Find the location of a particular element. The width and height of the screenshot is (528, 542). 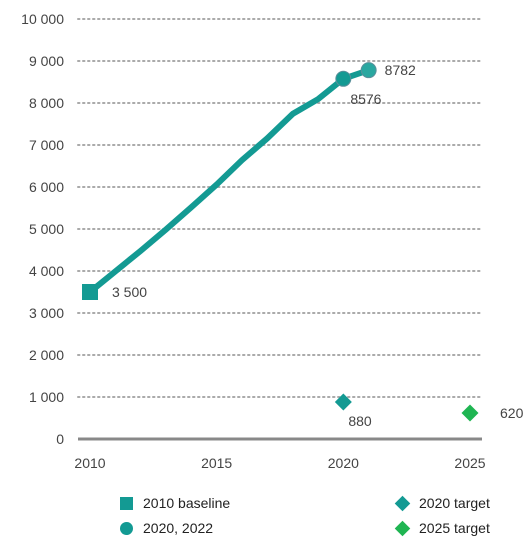

legend-item-2025-target: 2025 target is located at coordinates (442, 528).